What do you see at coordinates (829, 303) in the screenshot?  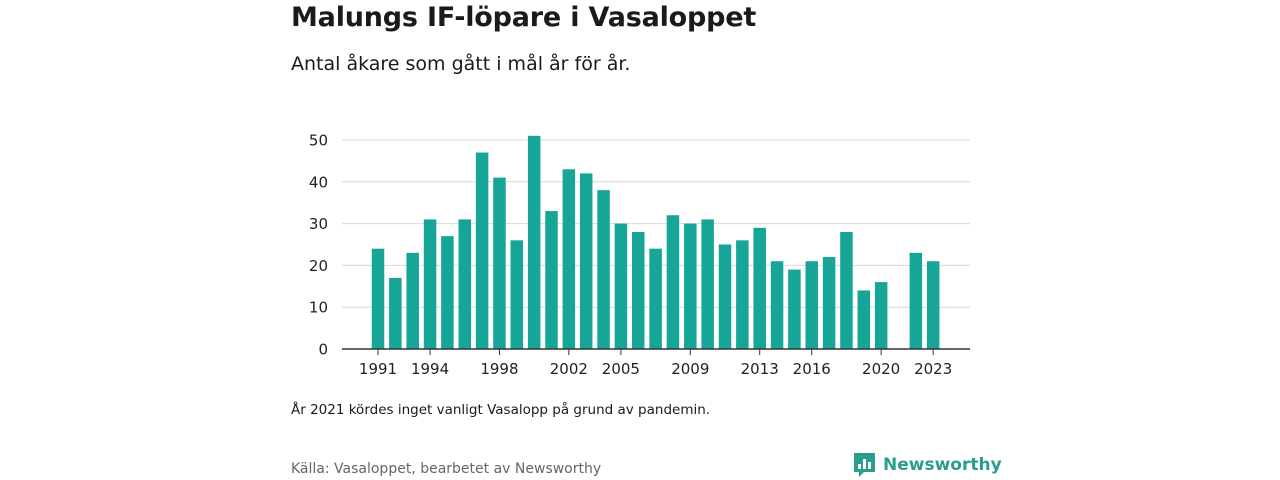 I see `bar-2017` at bounding box center [829, 303].